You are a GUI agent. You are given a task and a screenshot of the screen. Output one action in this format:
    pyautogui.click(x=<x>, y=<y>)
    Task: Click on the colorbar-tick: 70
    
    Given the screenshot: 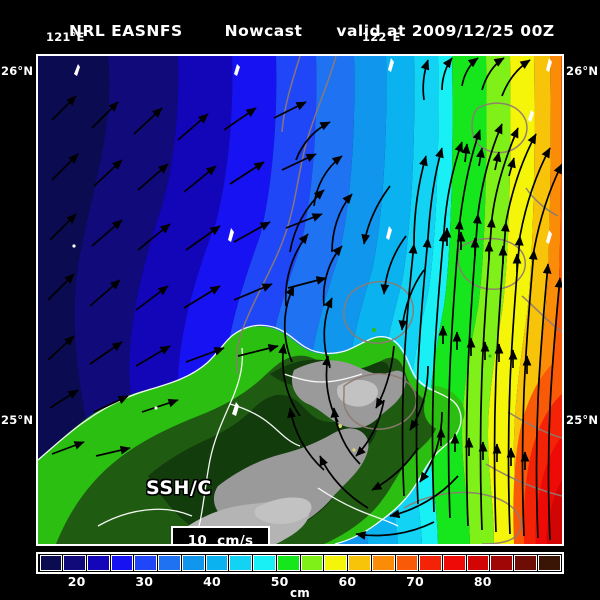 What is the action you would take?
    pyautogui.click(x=415, y=581)
    